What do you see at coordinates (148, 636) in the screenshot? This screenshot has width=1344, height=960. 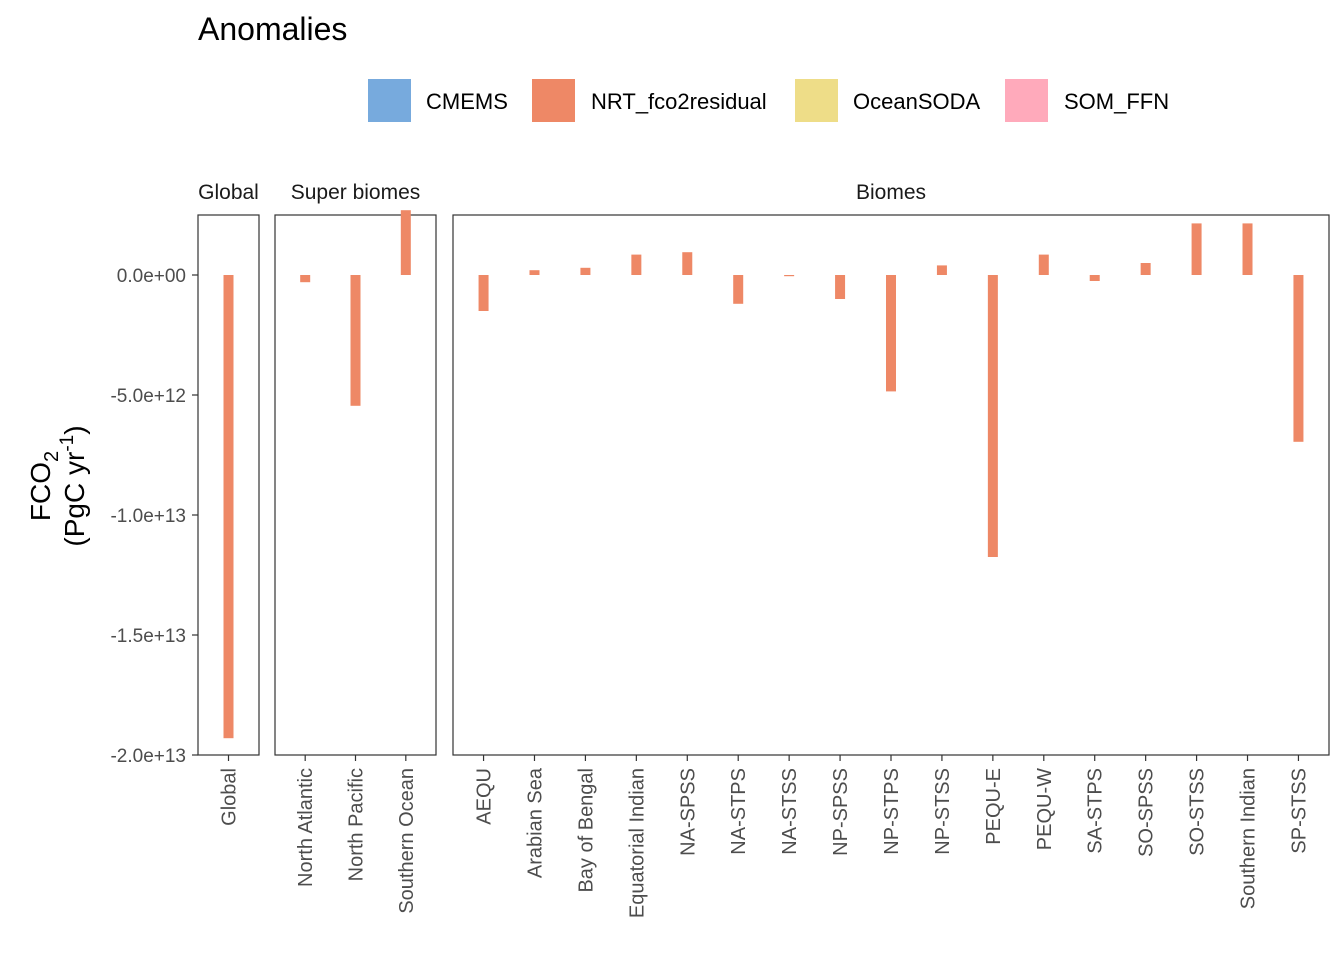 I see `y-tick-label: -1.5e+13` at bounding box center [148, 636].